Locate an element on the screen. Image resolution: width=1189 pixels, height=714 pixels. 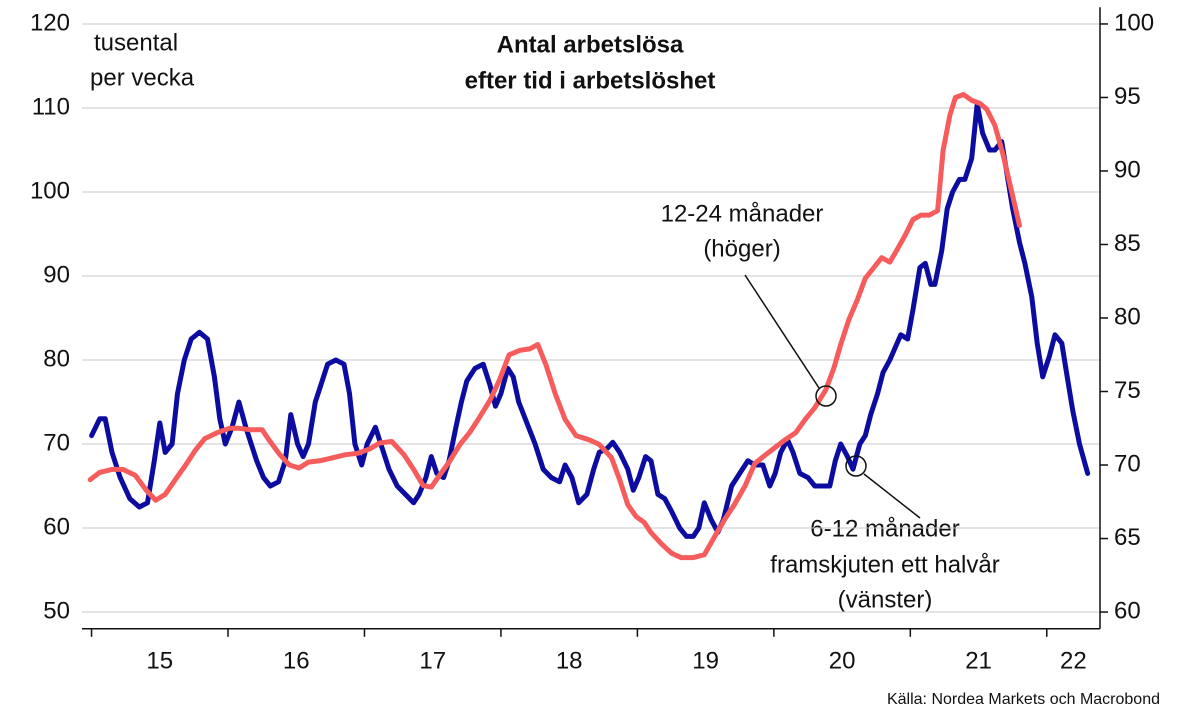
annotation: 6-12 månader is located at coordinates (884, 528).